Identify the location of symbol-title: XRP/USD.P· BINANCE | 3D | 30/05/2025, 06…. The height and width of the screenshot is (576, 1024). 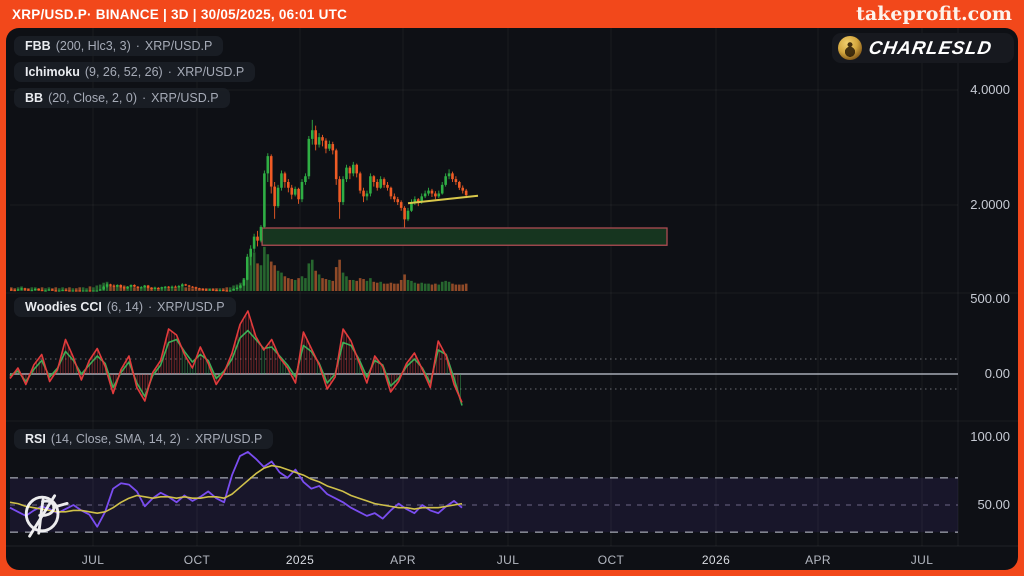
(180, 14).